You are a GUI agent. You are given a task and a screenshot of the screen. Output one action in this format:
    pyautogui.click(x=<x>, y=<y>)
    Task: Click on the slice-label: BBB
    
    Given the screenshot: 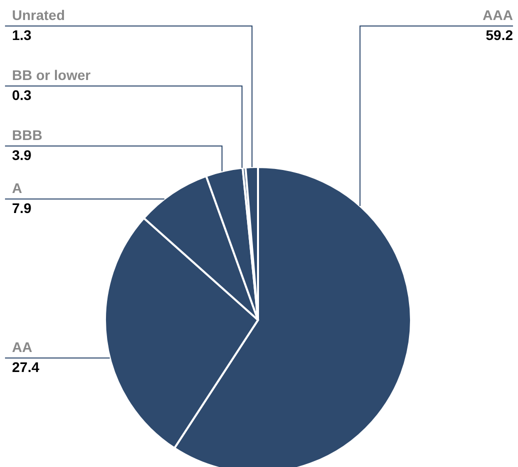 What is the action you would take?
    pyautogui.click(x=27, y=135)
    